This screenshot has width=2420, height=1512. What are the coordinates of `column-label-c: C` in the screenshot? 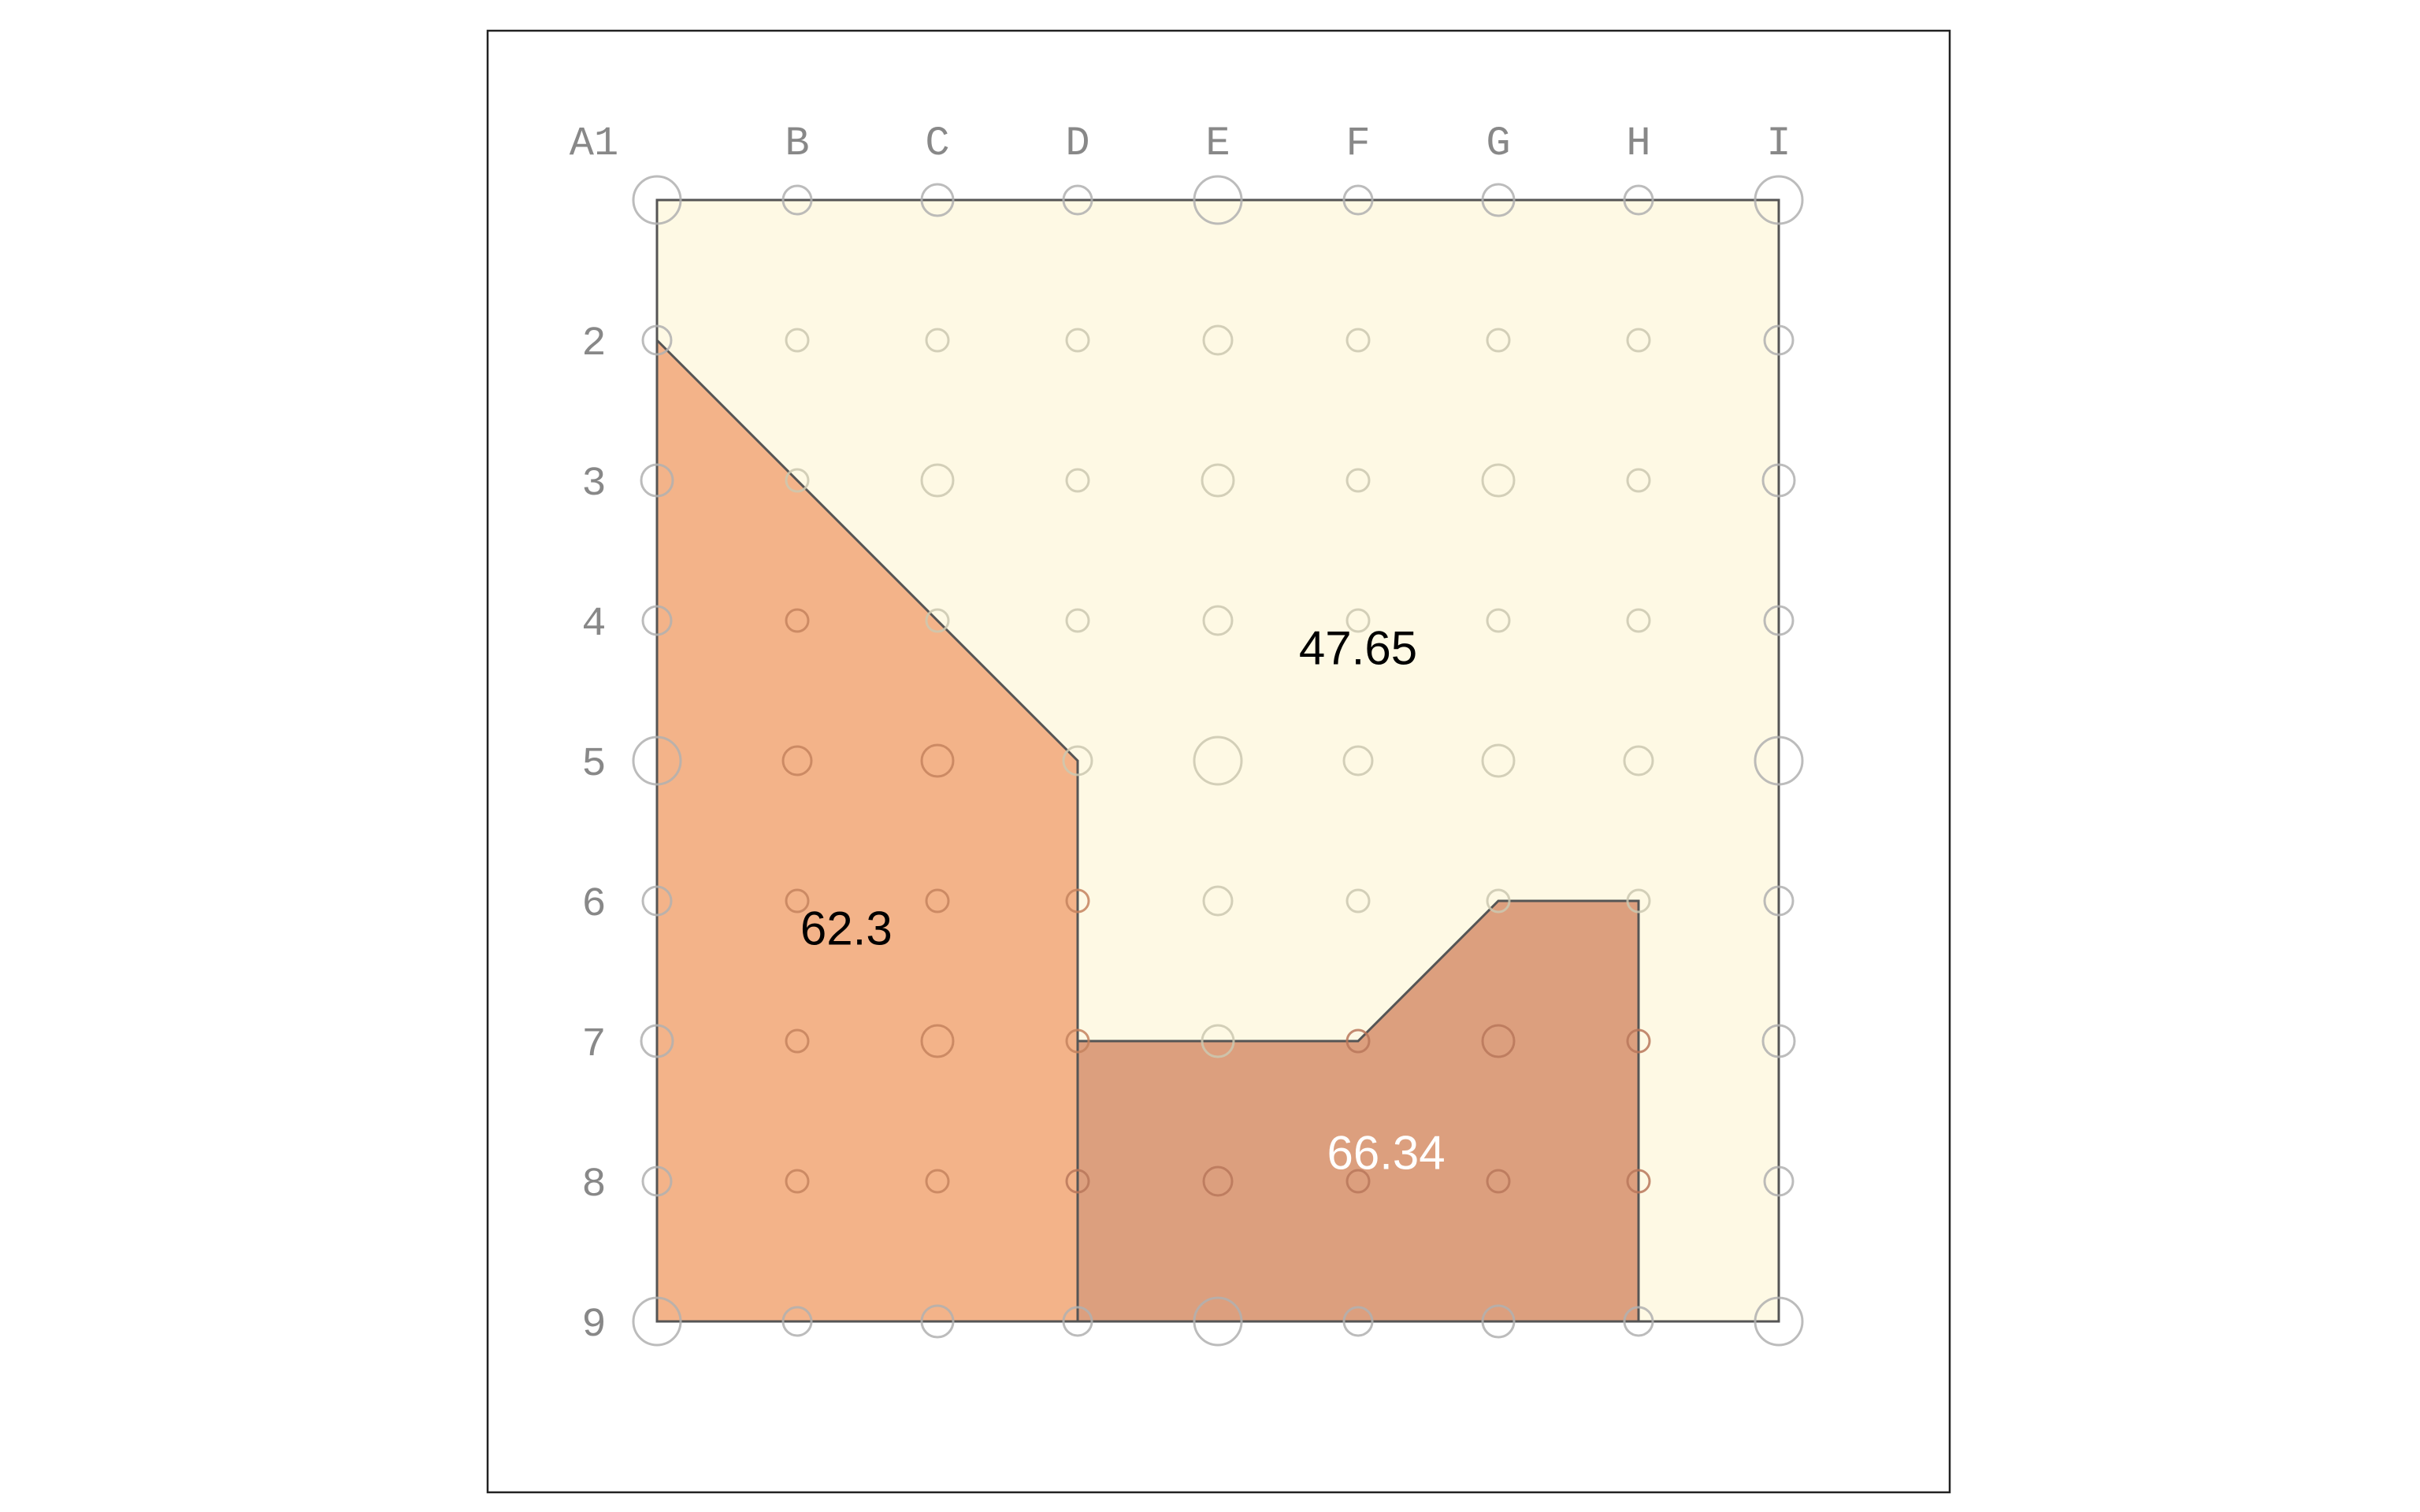 It's located at (937, 143).